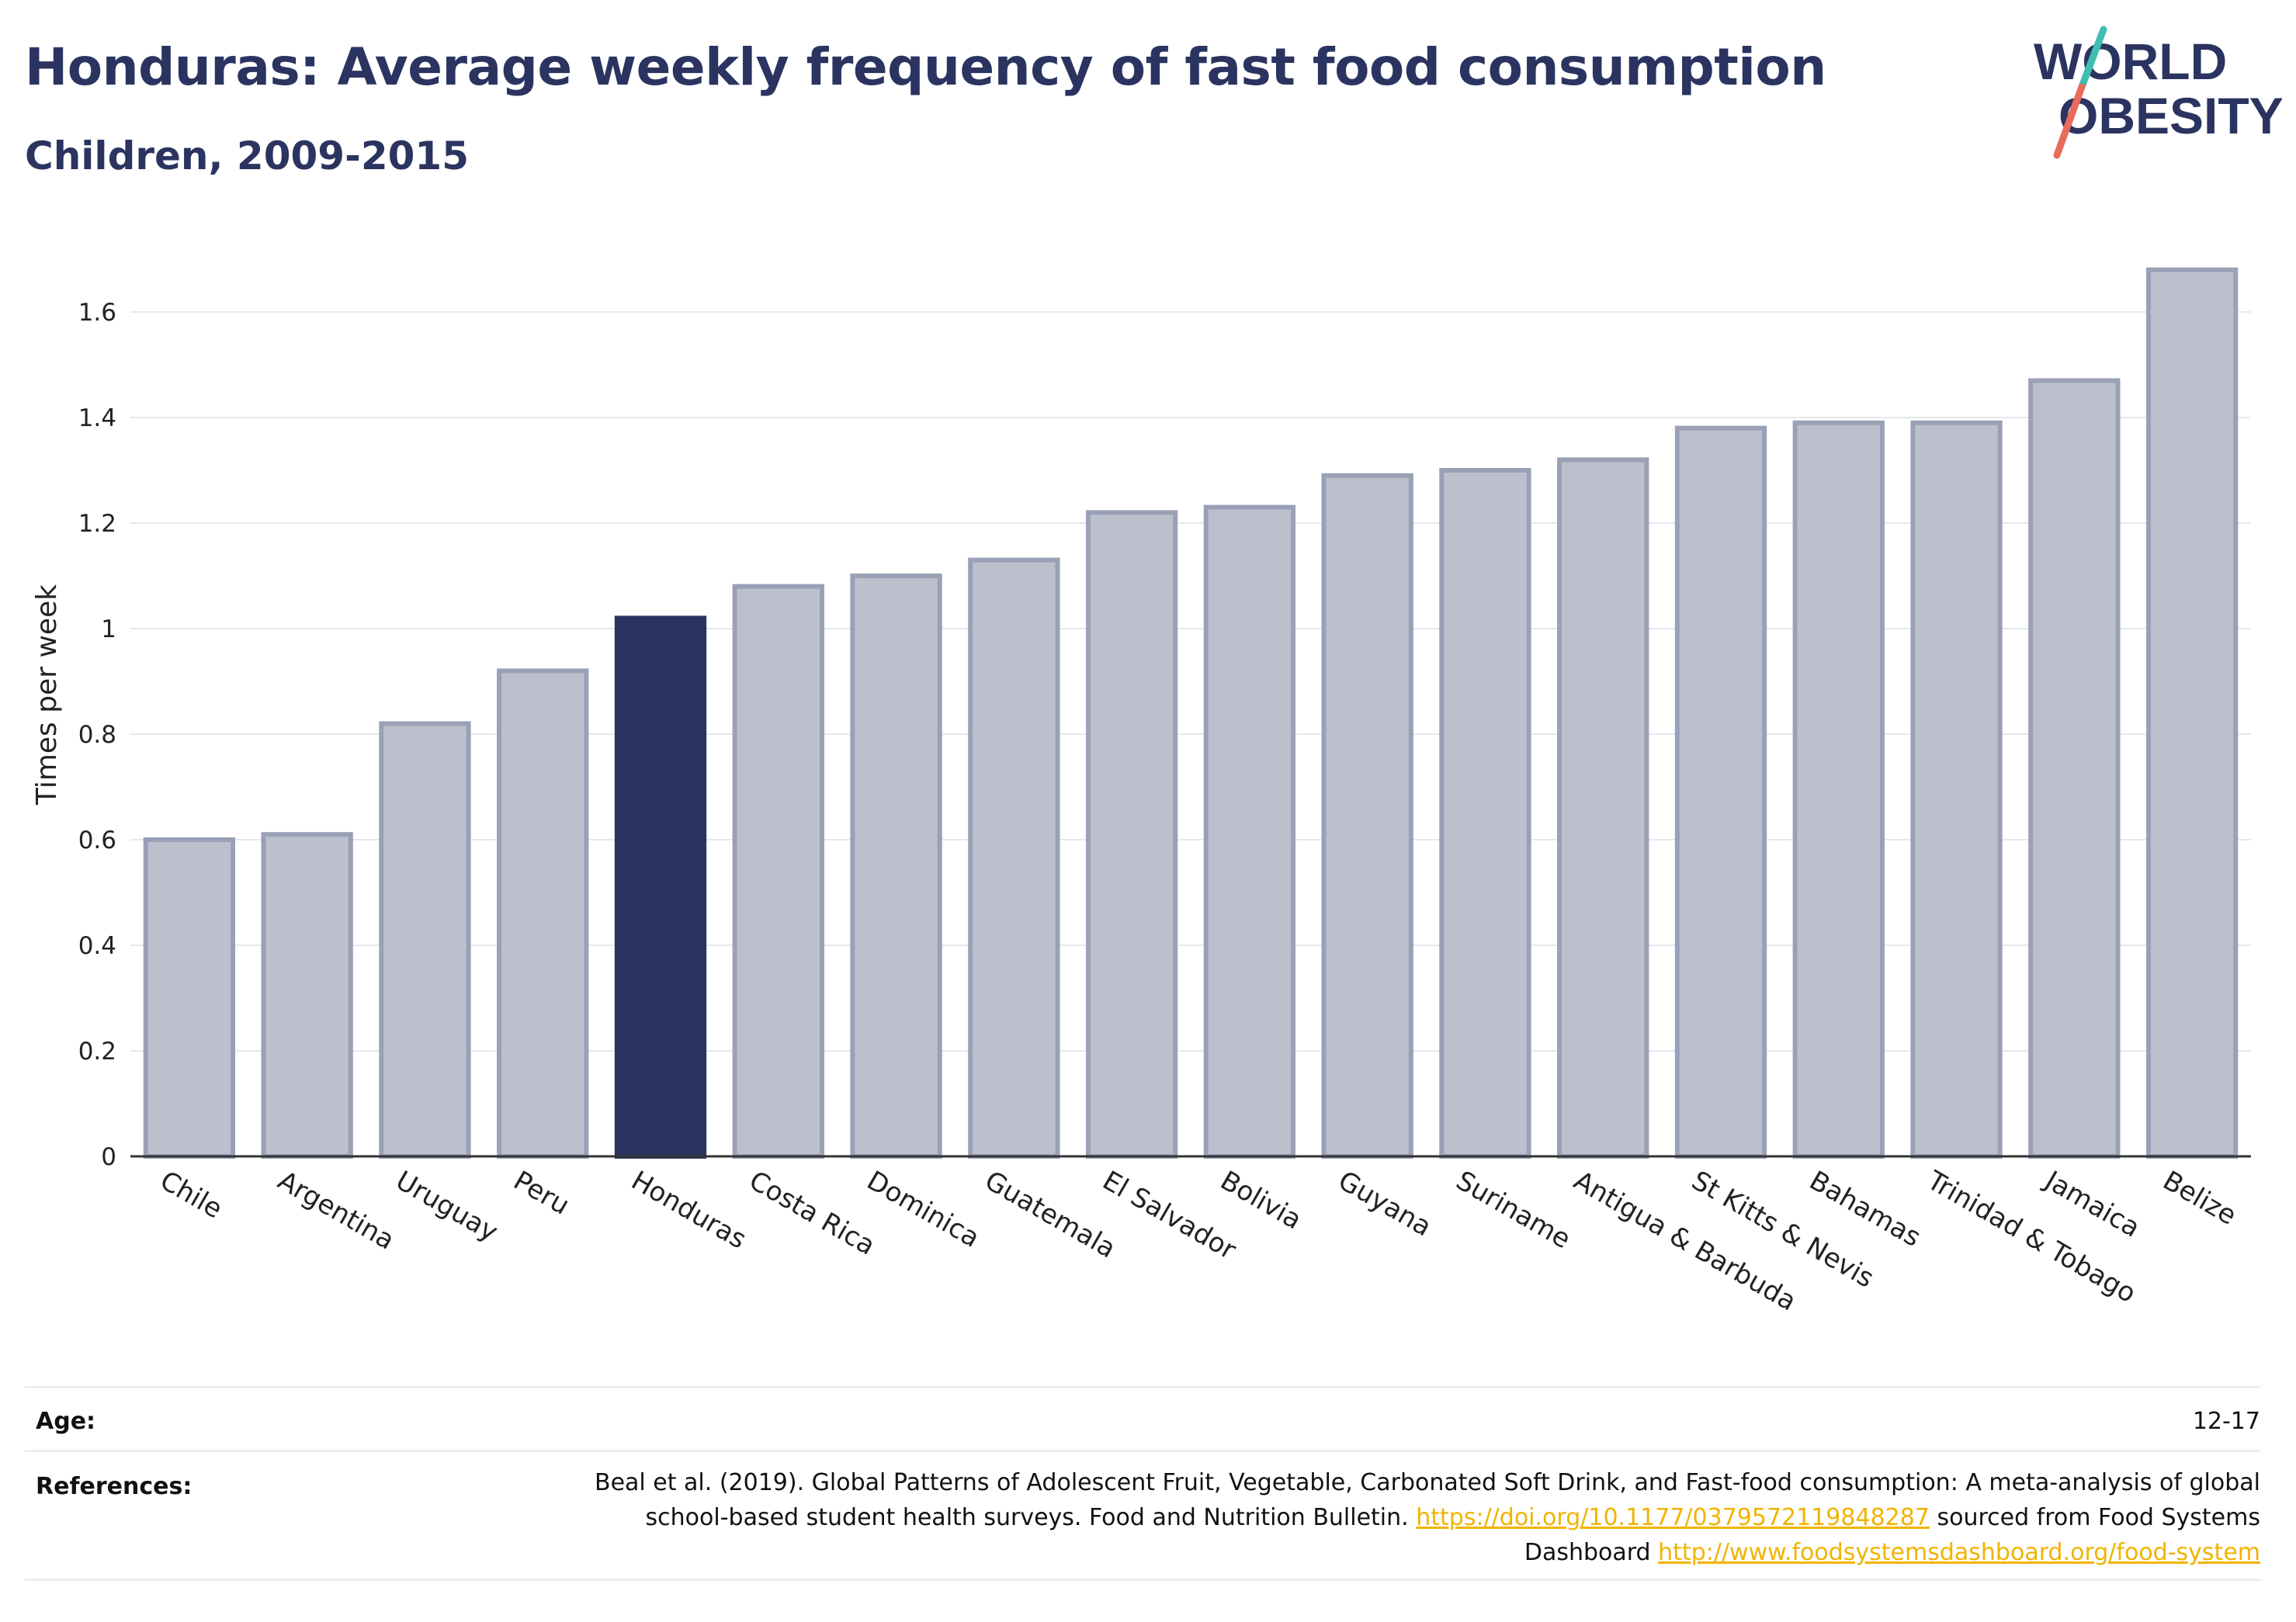 This screenshot has height=1622, width=2296. I want to click on x-tick-label: Antigua & Barbuda, so click(1686, 1241).